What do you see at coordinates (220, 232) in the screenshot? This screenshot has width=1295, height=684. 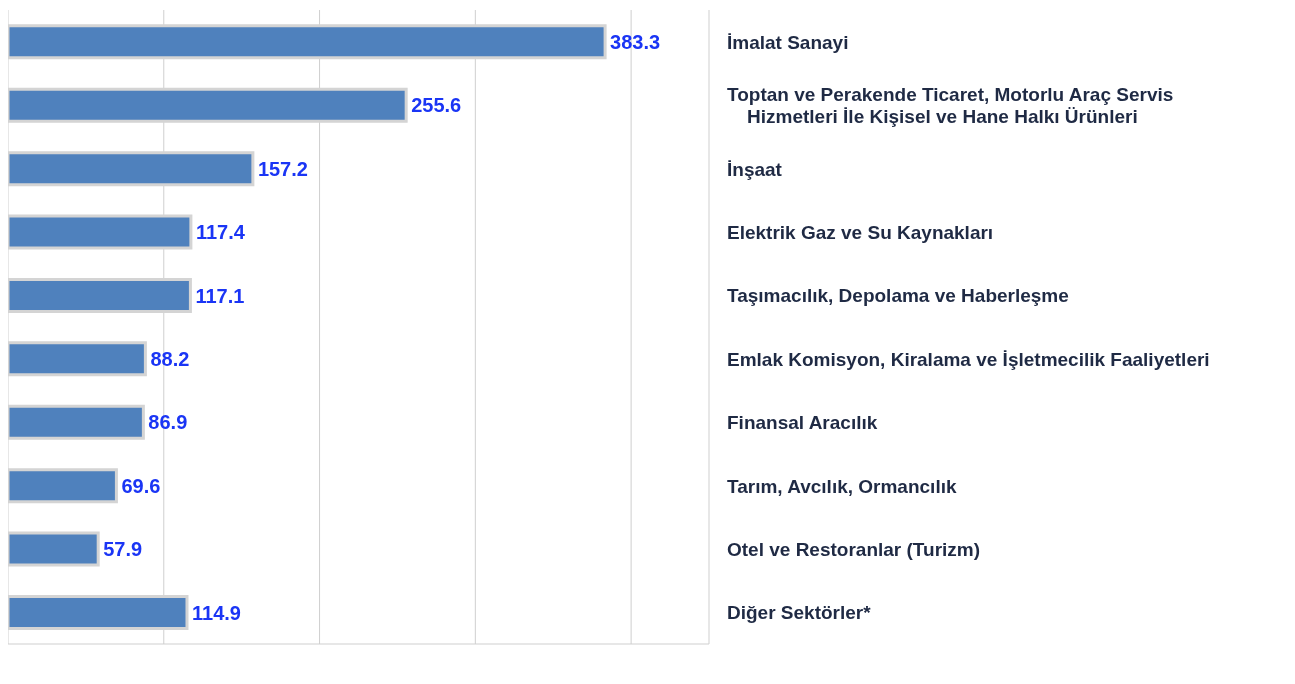 I see `data-label: 117.4` at bounding box center [220, 232].